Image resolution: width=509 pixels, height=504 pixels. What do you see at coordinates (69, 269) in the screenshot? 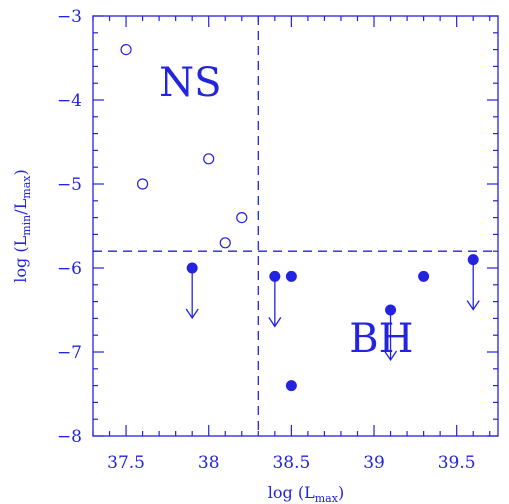
I see `y-tick-label: −6` at bounding box center [69, 269].